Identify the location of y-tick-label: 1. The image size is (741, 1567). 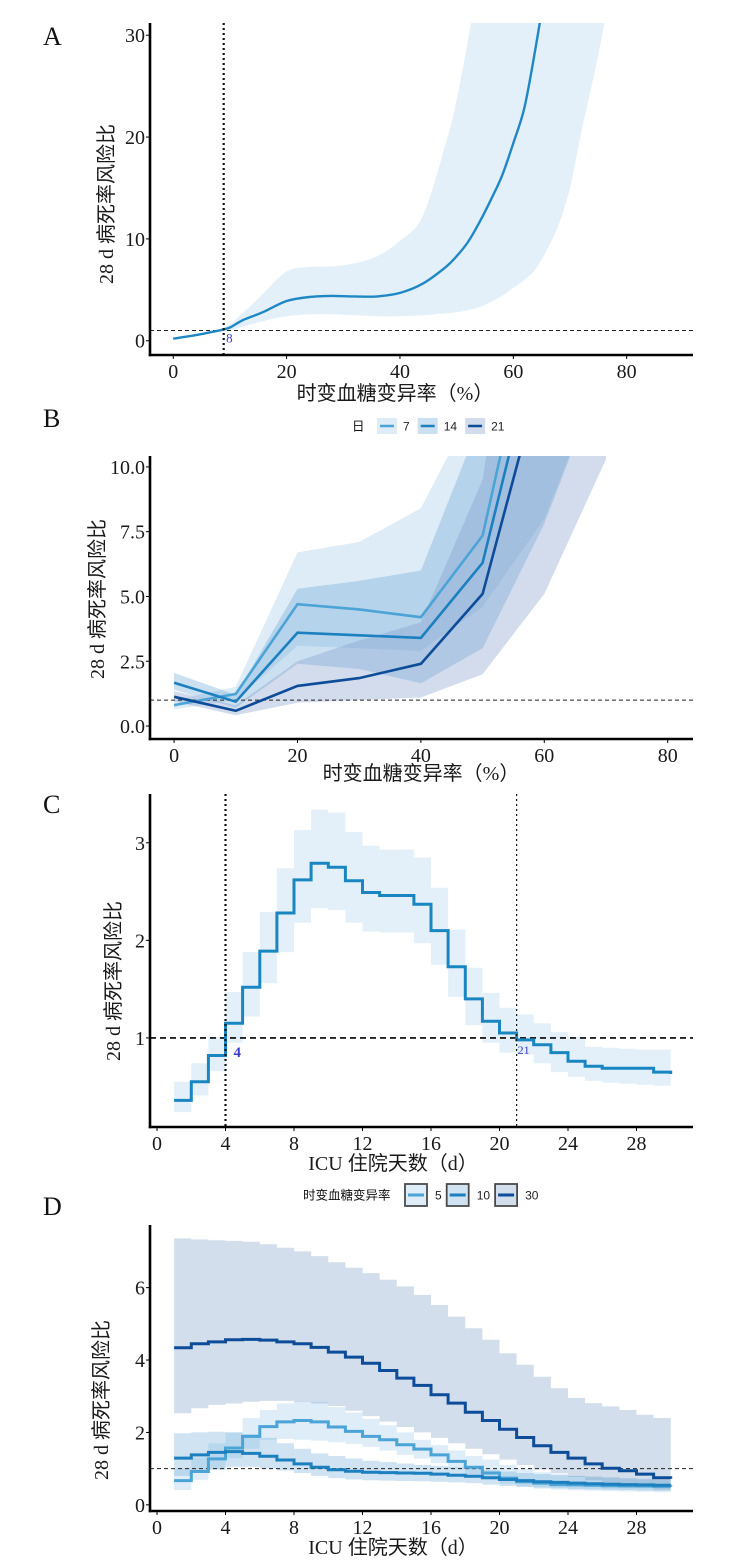
(140, 1039).